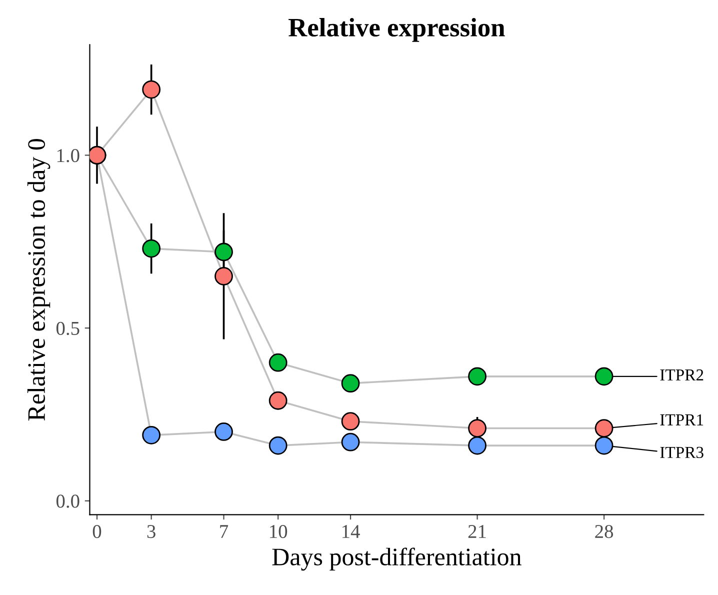 Image resolution: width=718 pixels, height=595 pixels. What do you see at coordinates (682, 452) in the screenshot?
I see `legend-label: ITPR3` at bounding box center [682, 452].